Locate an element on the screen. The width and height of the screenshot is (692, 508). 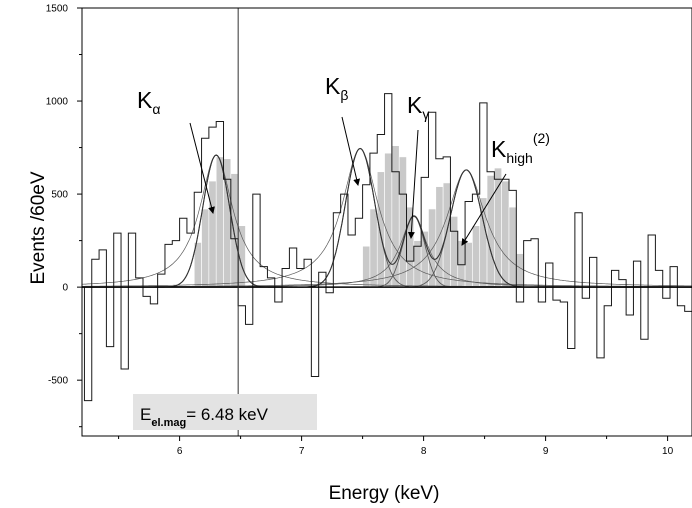
x-tick-label: 10 is located at coordinates (668, 451).